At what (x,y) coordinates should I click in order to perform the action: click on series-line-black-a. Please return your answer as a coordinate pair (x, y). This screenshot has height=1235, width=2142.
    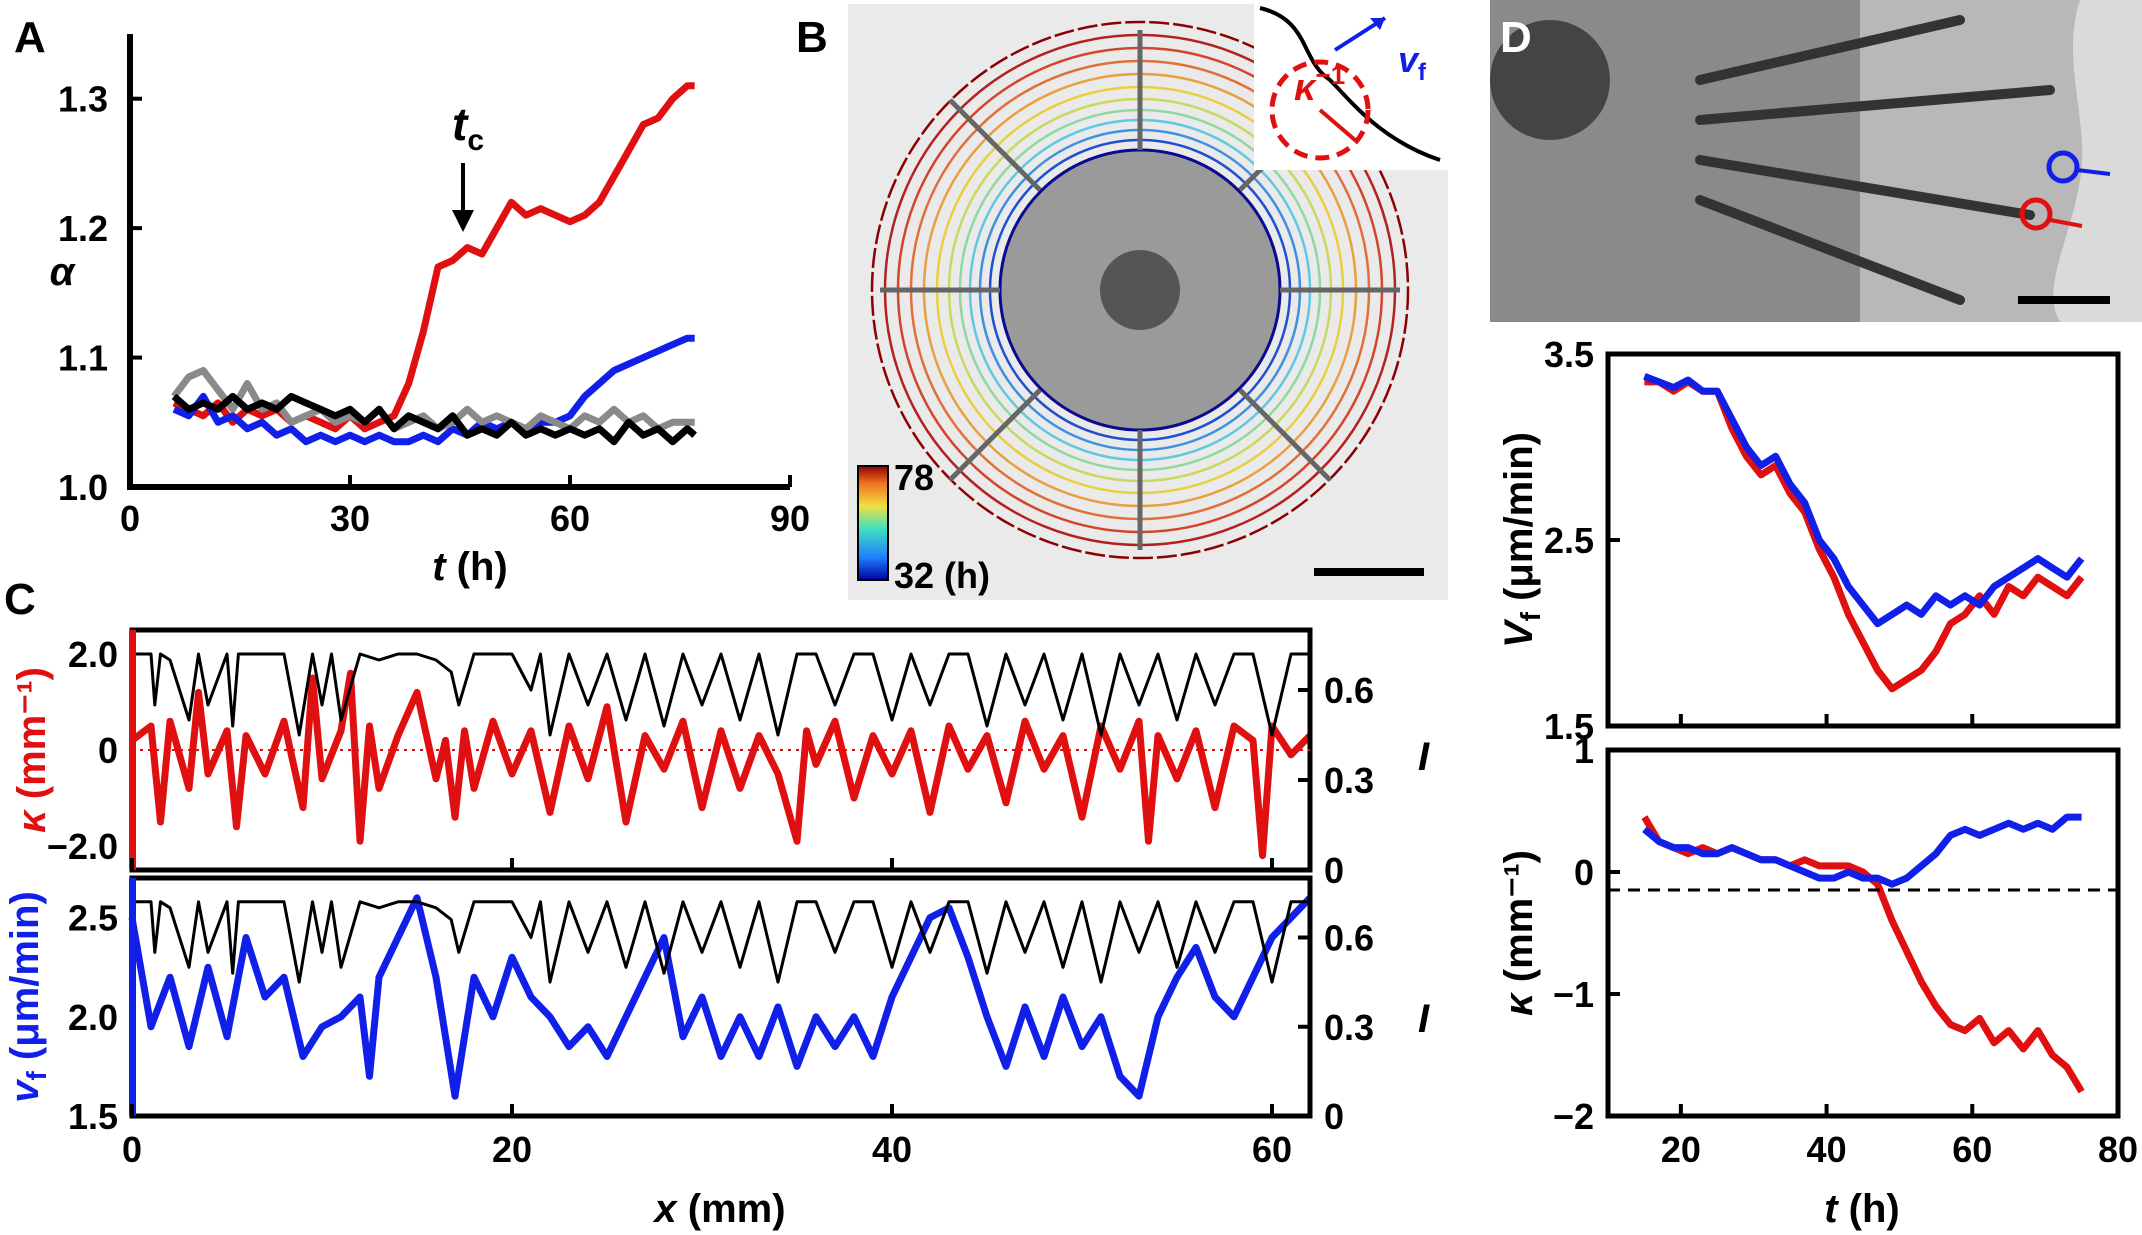
    Looking at the image, I should click on (434, 419).